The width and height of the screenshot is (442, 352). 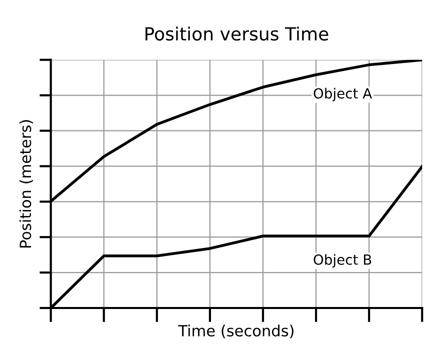 I want to click on series-label: Object B, so click(x=343, y=261).